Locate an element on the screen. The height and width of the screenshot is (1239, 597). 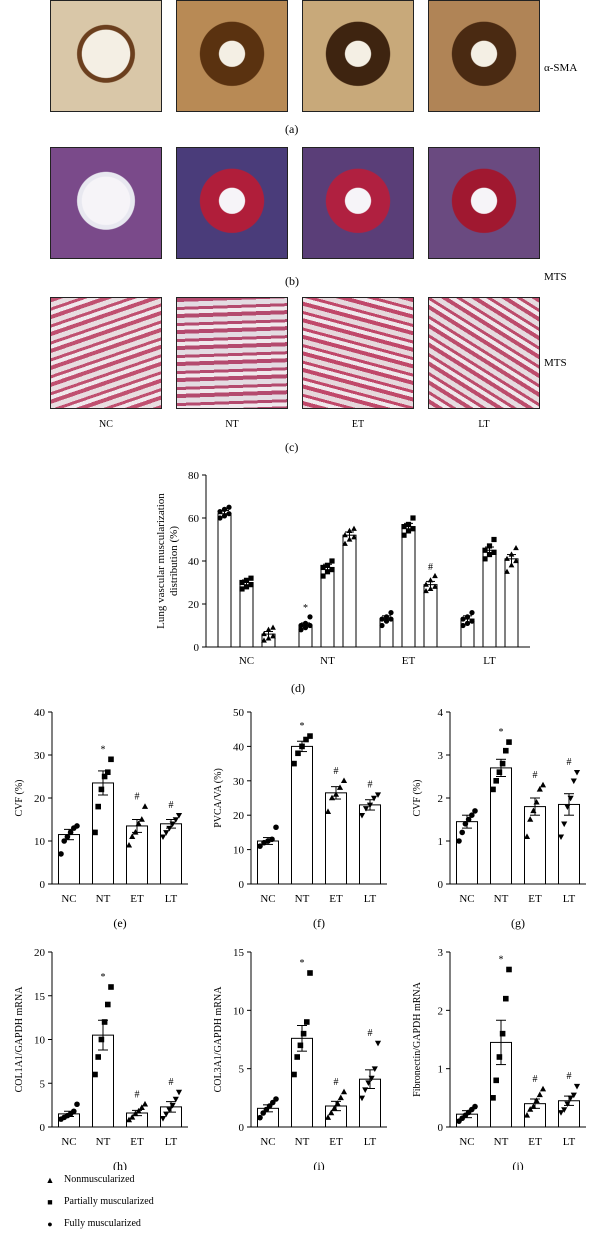
x-tick-label: NC is located at coordinates (68, 1142).